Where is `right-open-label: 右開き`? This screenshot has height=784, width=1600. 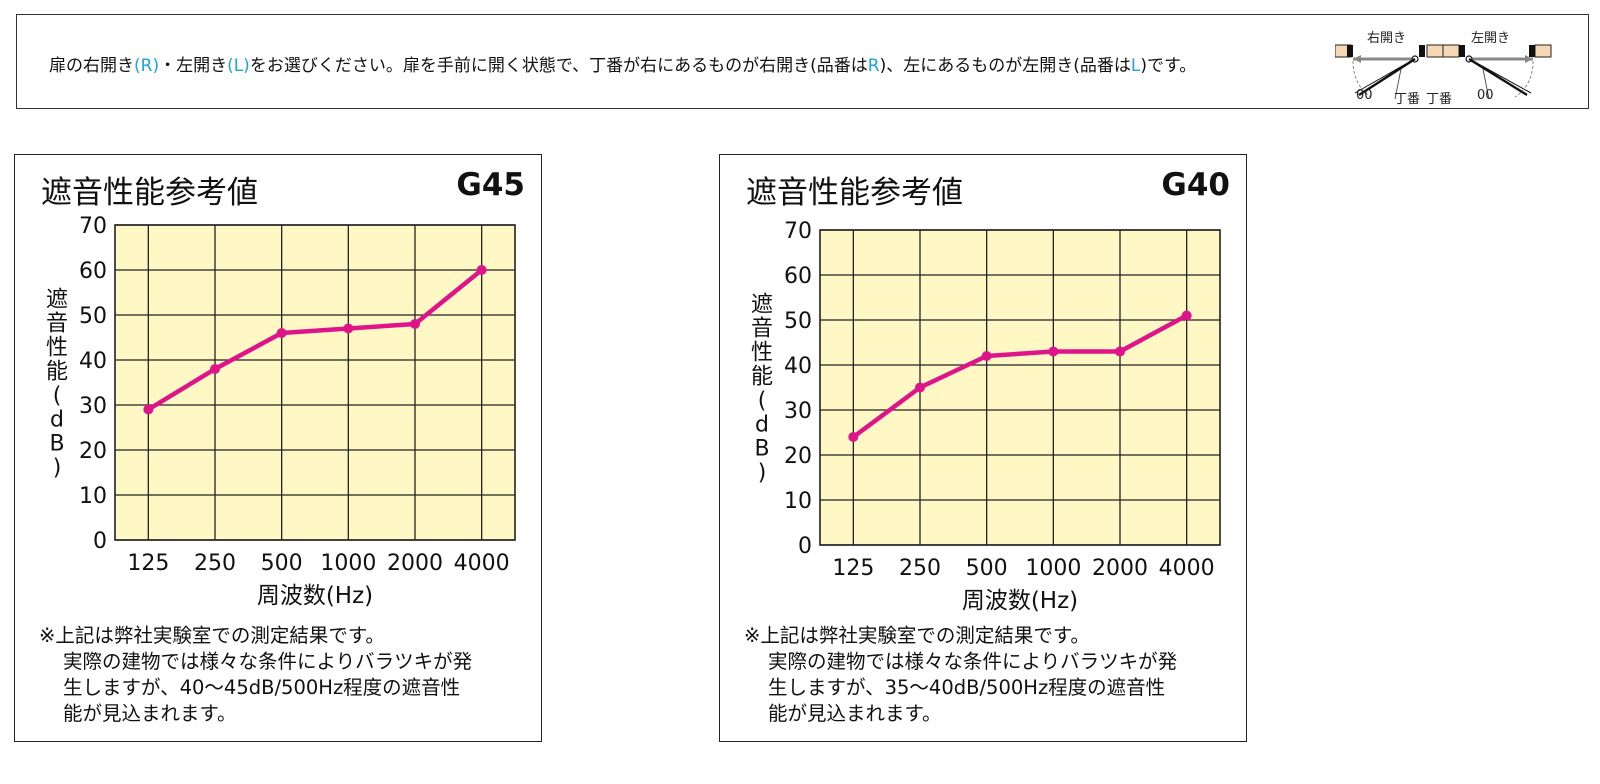
right-open-label: 右開き is located at coordinates (1387, 38).